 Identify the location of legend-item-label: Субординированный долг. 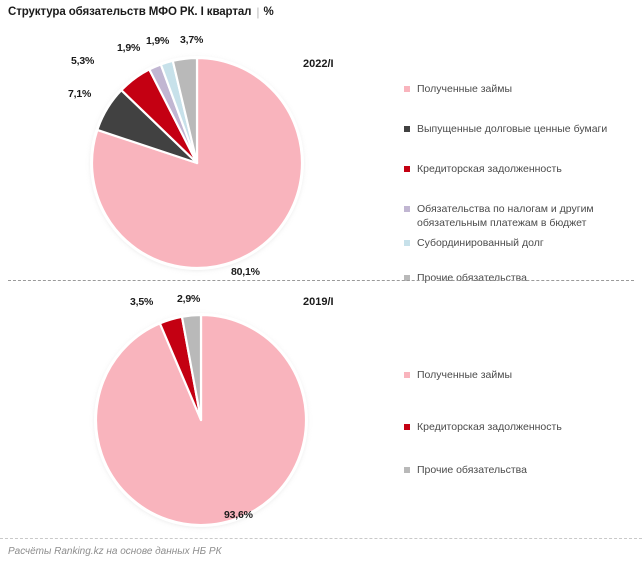
(480, 243).